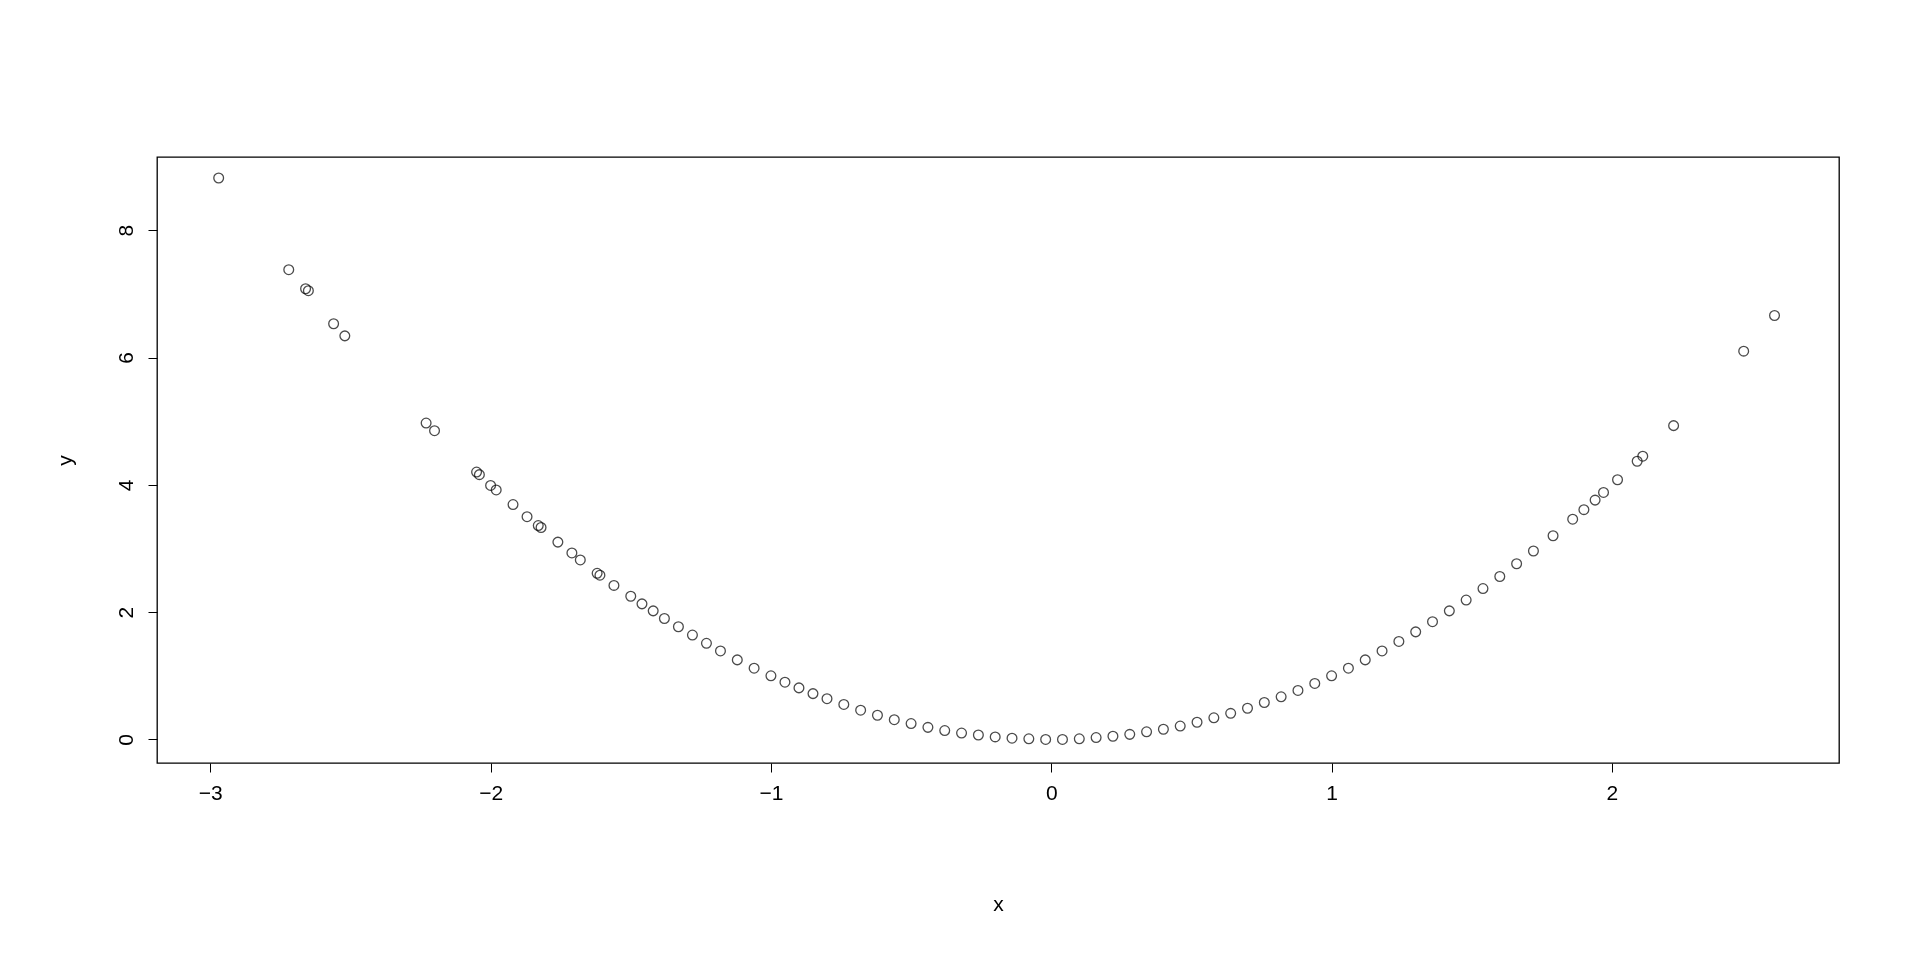 This screenshot has width=1920, height=960. I want to click on y-axis-title: y, so click(64, 460).